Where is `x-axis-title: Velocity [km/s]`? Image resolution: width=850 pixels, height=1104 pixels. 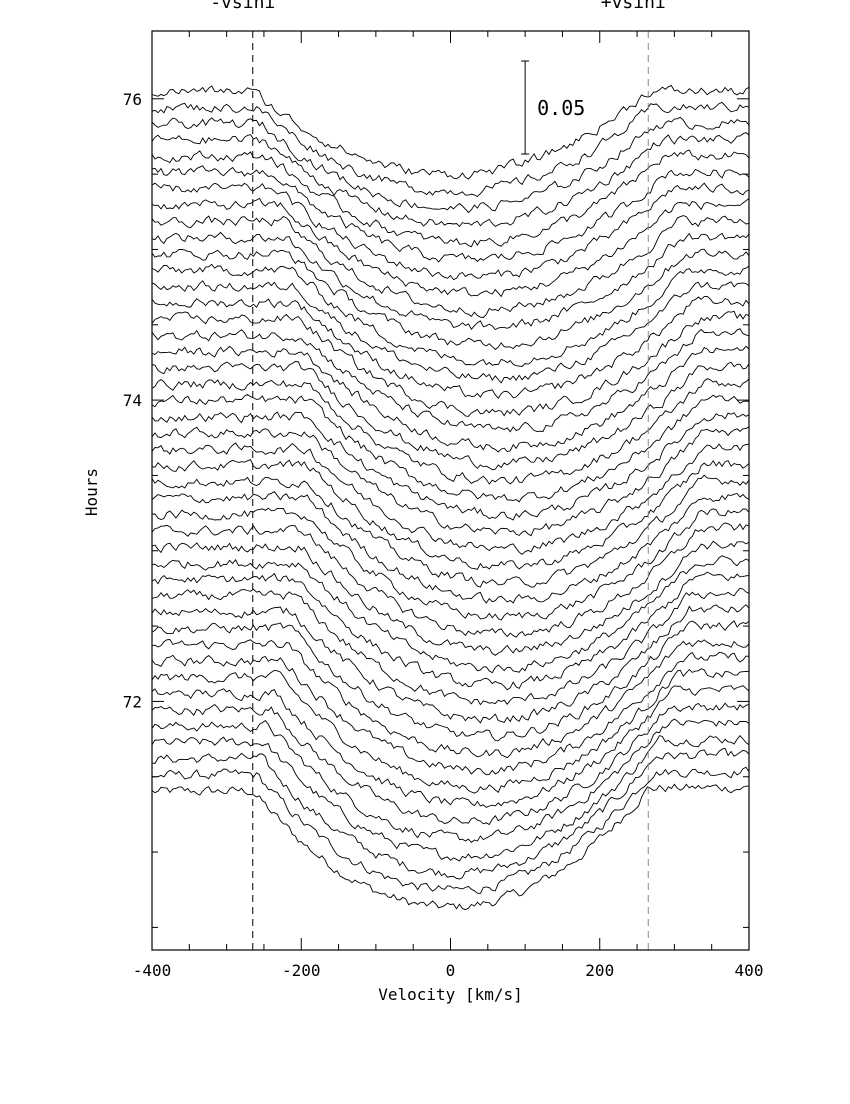
x-axis-title: Velocity [km/s] is located at coordinates (450, 994).